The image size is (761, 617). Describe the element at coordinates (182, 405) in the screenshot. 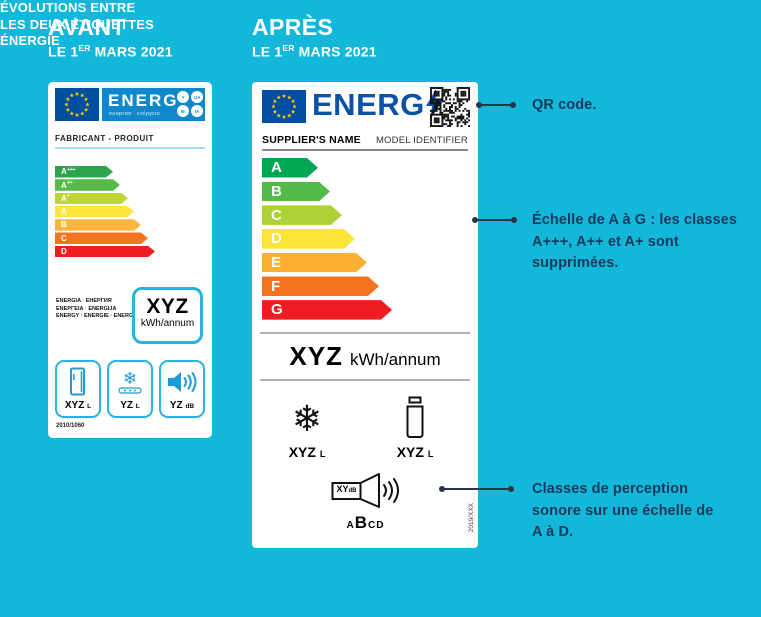

I see `noise-value: YZ dB` at that location.